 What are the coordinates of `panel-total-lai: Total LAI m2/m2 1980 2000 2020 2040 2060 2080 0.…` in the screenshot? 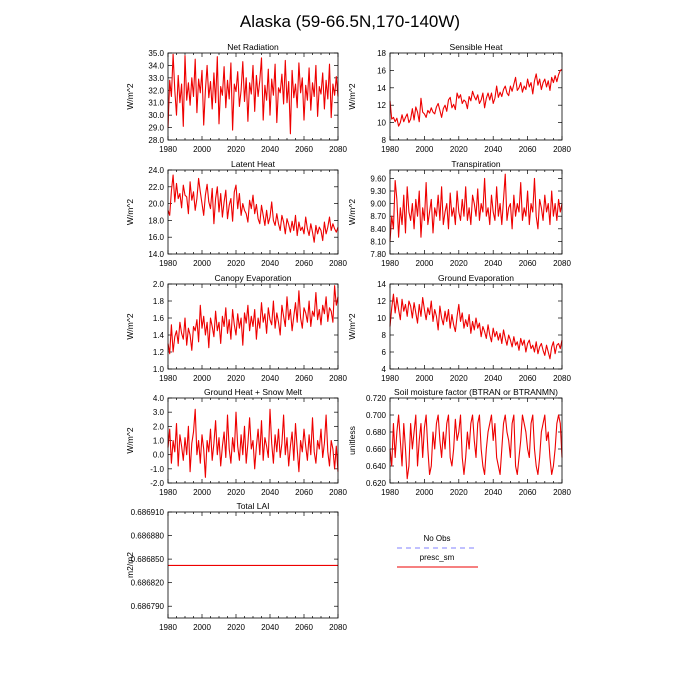 It's located at (236, 566).